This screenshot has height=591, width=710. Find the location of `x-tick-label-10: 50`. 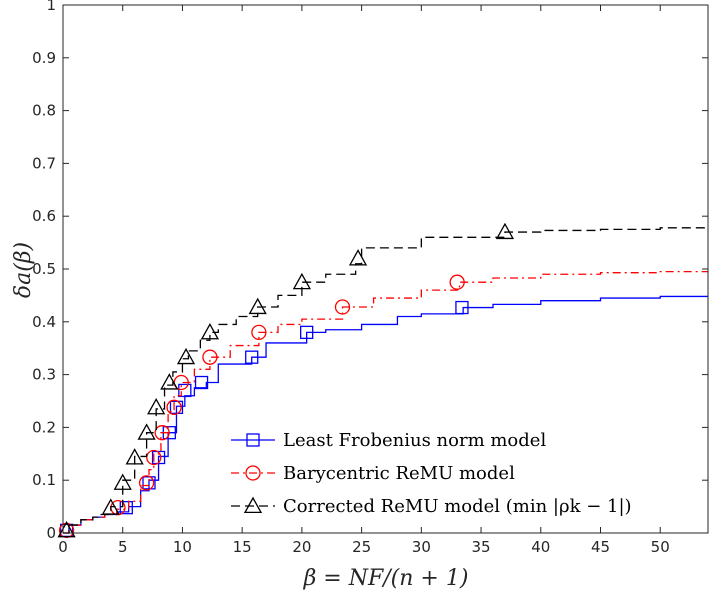

x-tick-label-10: 50 is located at coordinates (660, 547).